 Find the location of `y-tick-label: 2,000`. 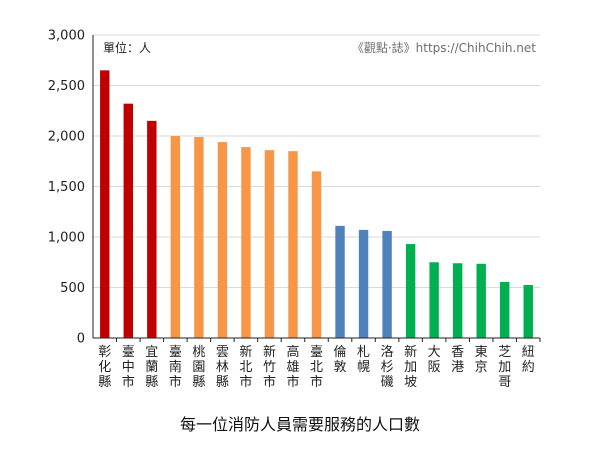

y-tick-label: 2,000 is located at coordinates (66, 137).